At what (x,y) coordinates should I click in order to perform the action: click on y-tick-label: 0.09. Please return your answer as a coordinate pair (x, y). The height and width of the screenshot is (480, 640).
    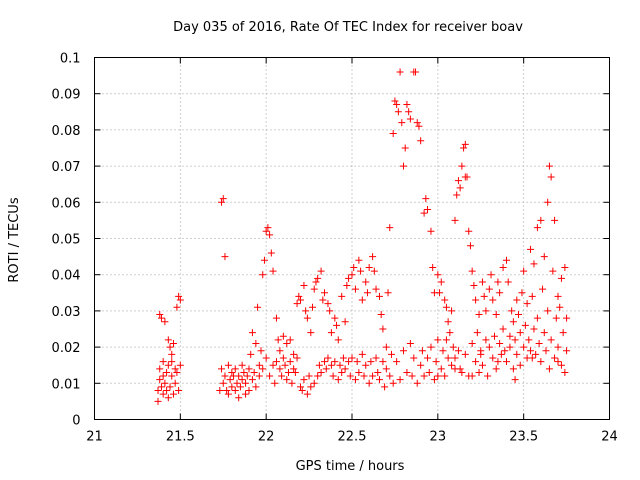
    Looking at the image, I should click on (66, 95).